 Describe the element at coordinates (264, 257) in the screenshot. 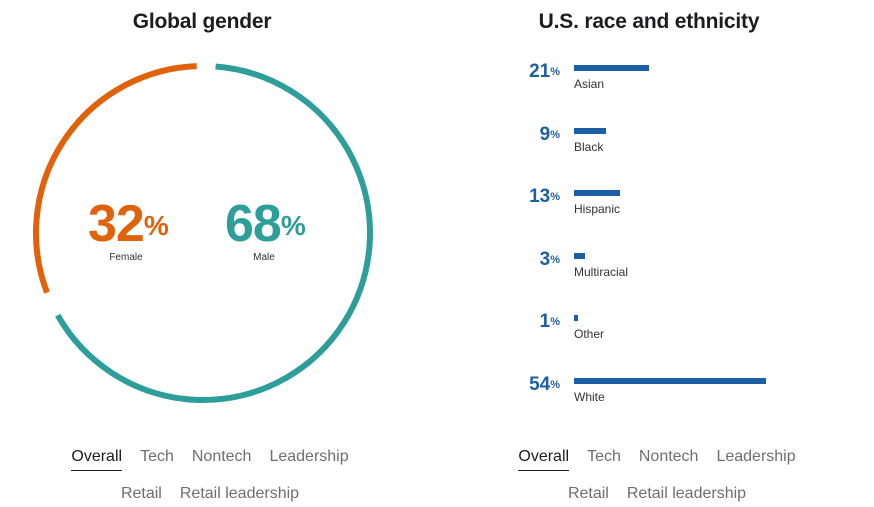

I see `male-label: Male` at that location.